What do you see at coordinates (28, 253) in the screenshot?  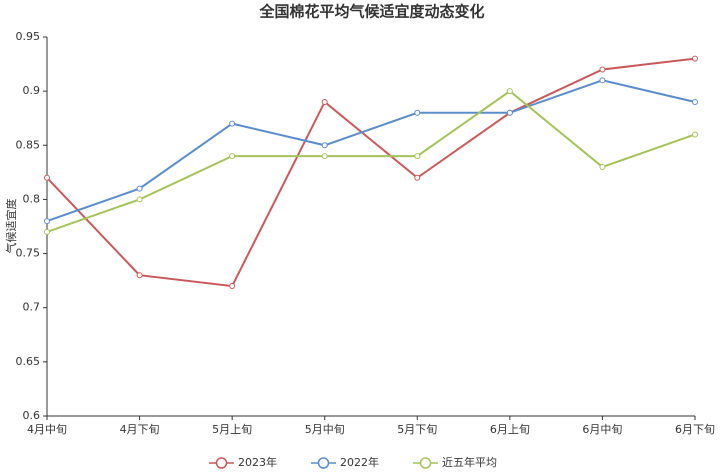 I see `y-tick-label: 0.75` at bounding box center [28, 253].